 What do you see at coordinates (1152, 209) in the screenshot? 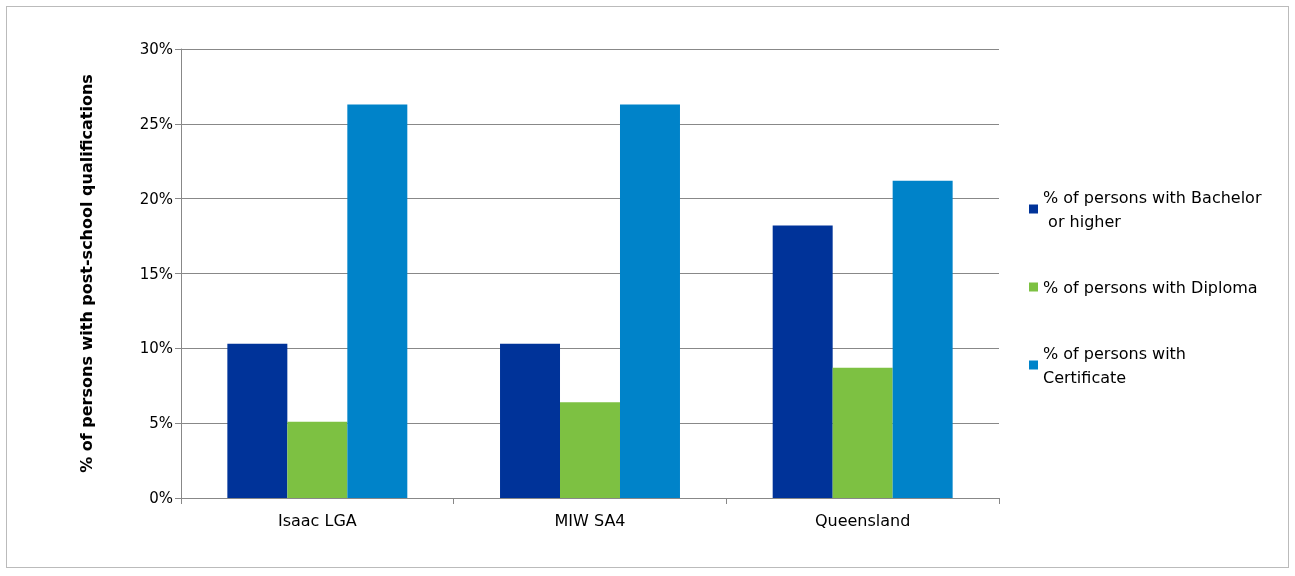
I see `legend-label: % of persons with Bachelor or higher` at bounding box center [1152, 209].